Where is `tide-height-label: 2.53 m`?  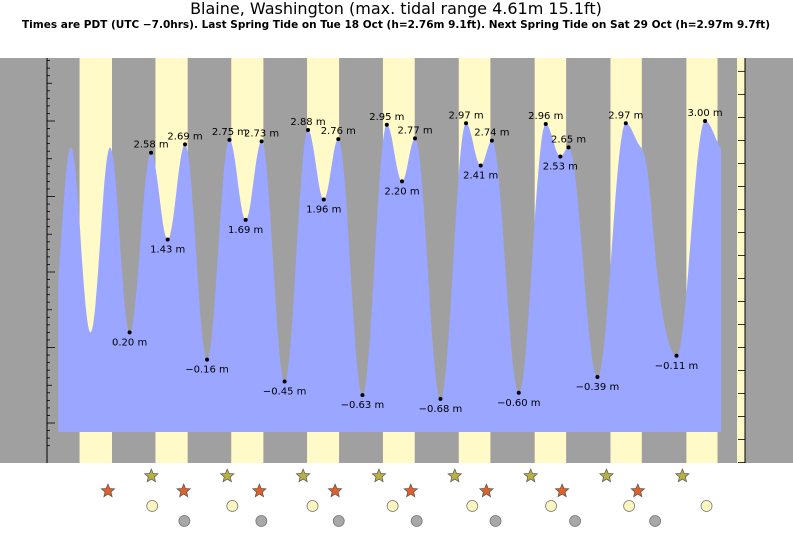
tide-height-label: 2.53 m is located at coordinates (560, 166).